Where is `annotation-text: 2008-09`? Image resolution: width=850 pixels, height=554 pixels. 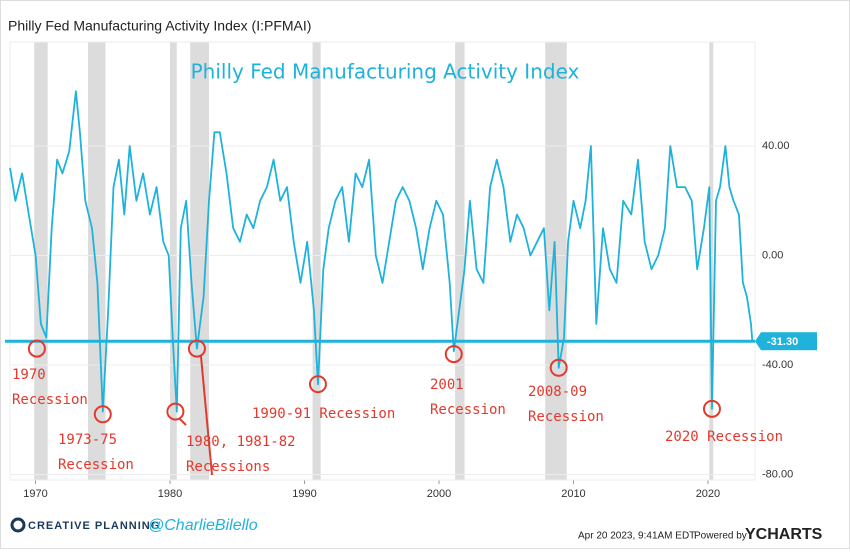
annotation-text: 2008-09 is located at coordinates (557, 392).